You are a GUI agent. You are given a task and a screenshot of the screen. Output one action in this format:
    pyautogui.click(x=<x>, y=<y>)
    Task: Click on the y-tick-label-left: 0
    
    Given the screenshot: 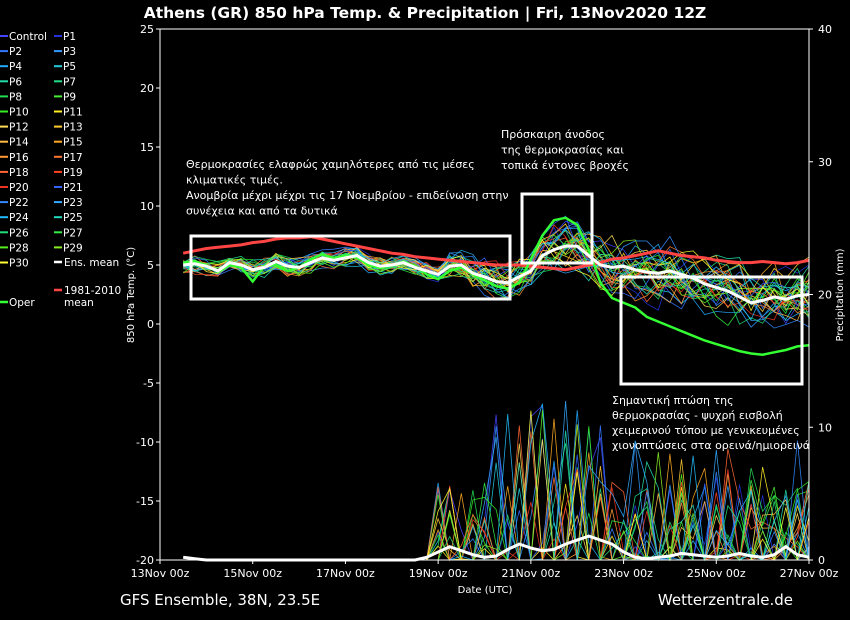 What is the action you would take?
    pyautogui.click(x=150, y=324)
    